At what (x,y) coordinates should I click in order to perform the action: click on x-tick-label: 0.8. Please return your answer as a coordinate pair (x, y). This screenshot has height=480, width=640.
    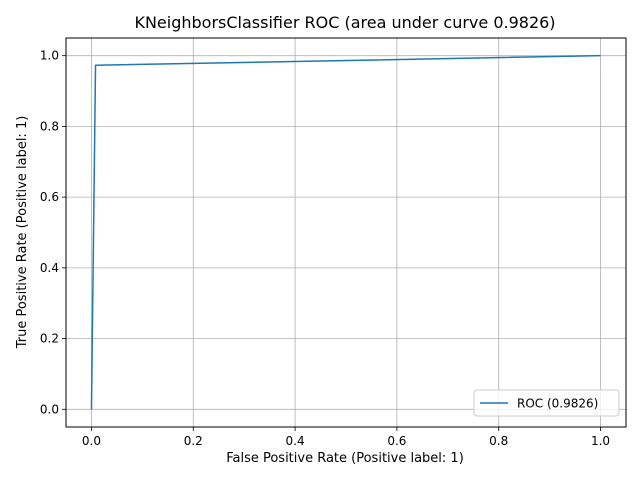
    Looking at the image, I should click on (498, 441).